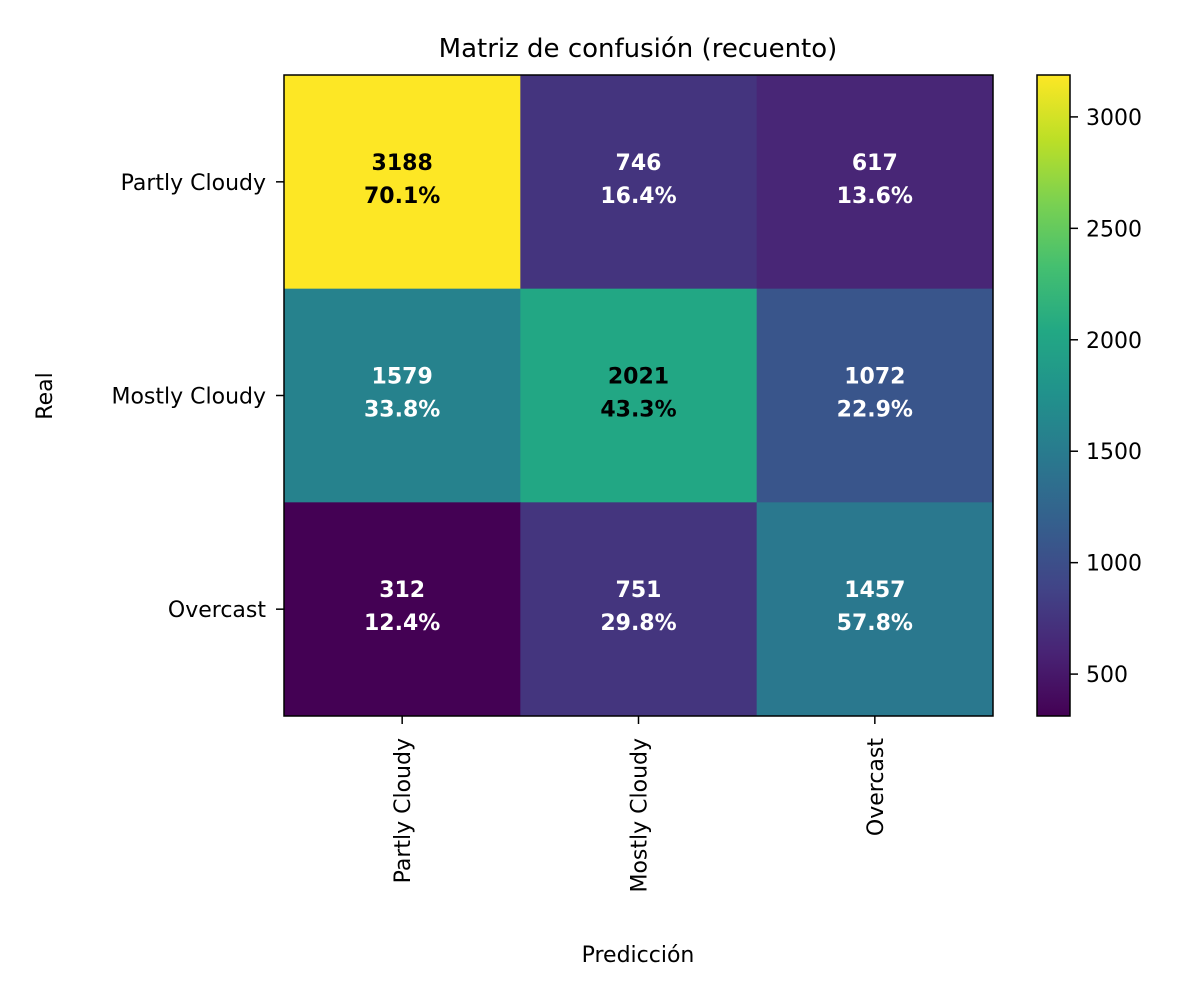 The height and width of the screenshot is (1000, 1200). I want to click on y-tick-label-0: Partly Cloudy, so click(193, 183).